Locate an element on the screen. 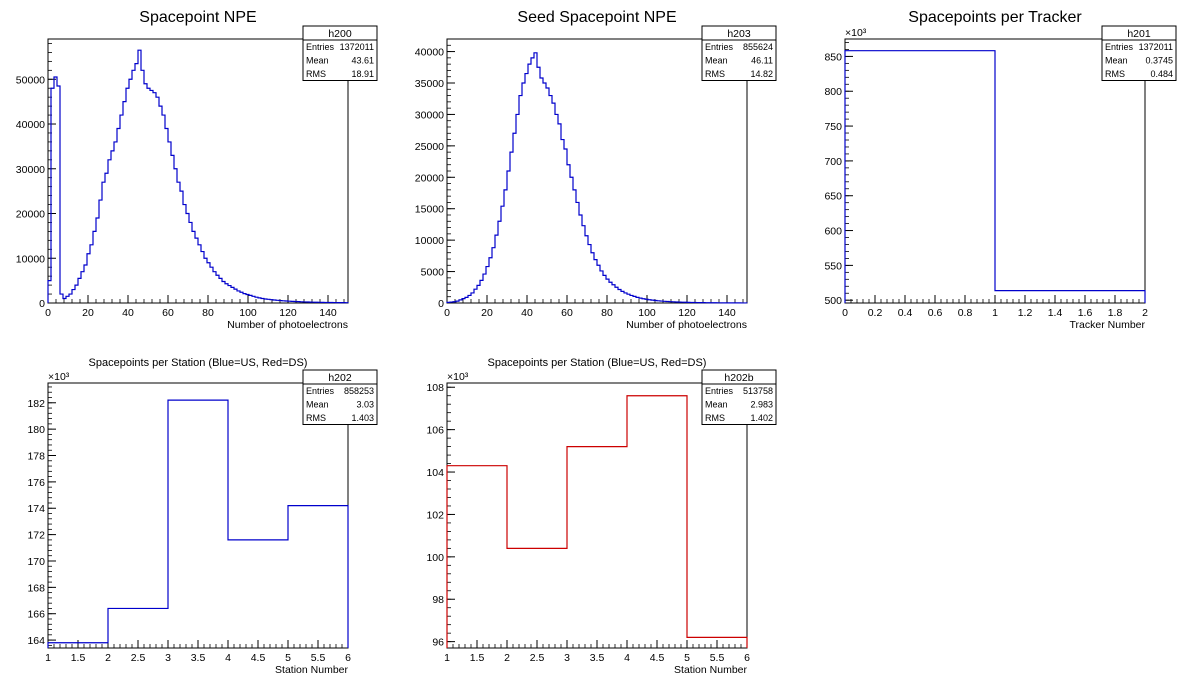 The image size is (1196, 695). x-tick-label: 140 is located at coordinates (727, 313).